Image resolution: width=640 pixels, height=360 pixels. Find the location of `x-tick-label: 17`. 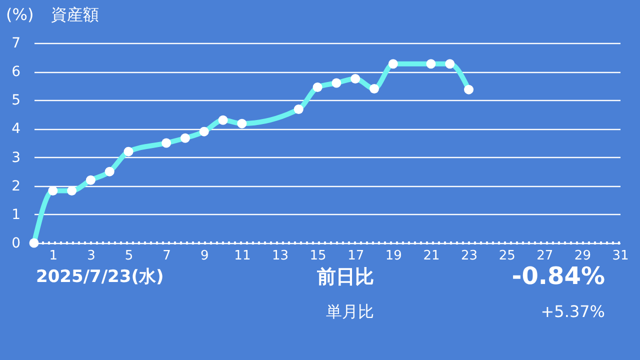

x-tick-label: 17 is located at coordinates (356, 256).